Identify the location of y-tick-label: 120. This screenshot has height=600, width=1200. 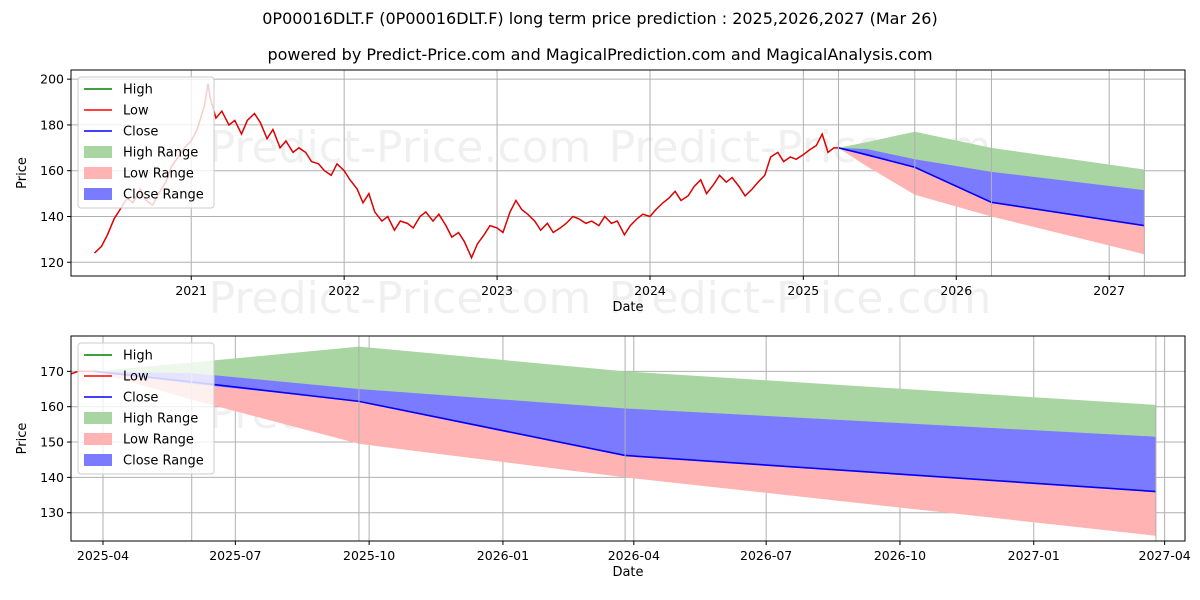
(52, 262).